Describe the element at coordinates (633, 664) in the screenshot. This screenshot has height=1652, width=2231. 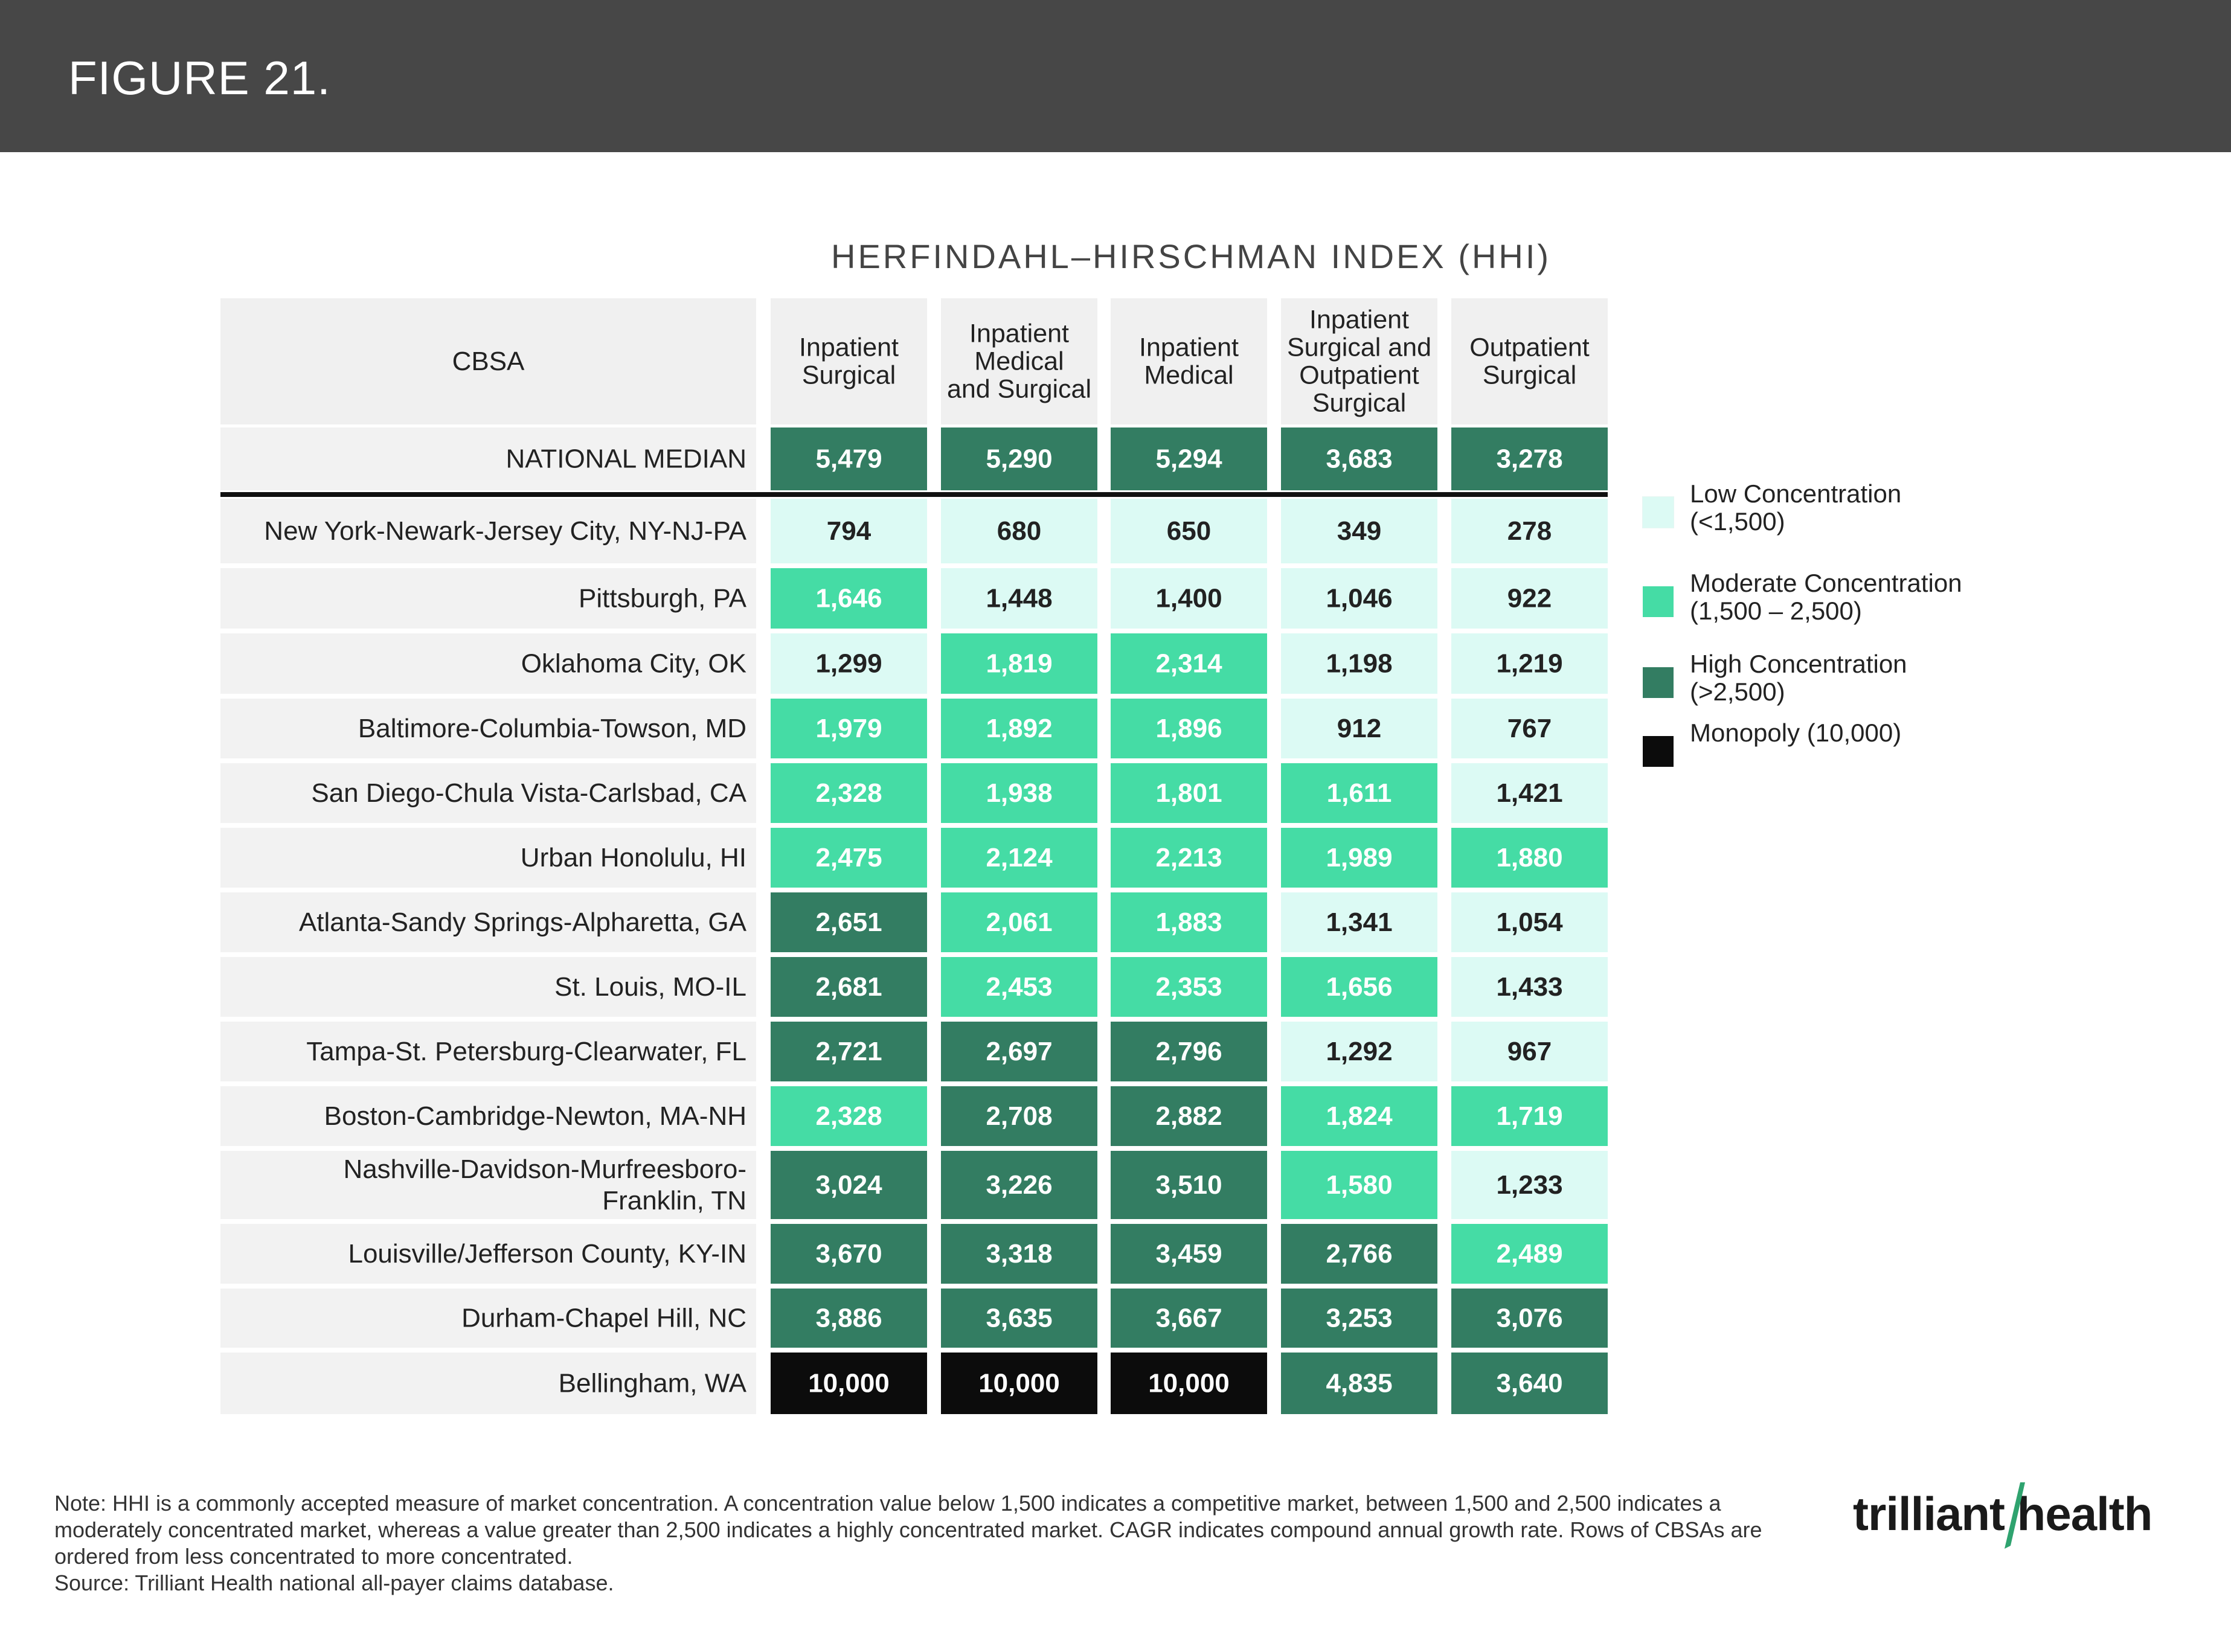
I see `row-label: Oklahoma City, OK` at that location.